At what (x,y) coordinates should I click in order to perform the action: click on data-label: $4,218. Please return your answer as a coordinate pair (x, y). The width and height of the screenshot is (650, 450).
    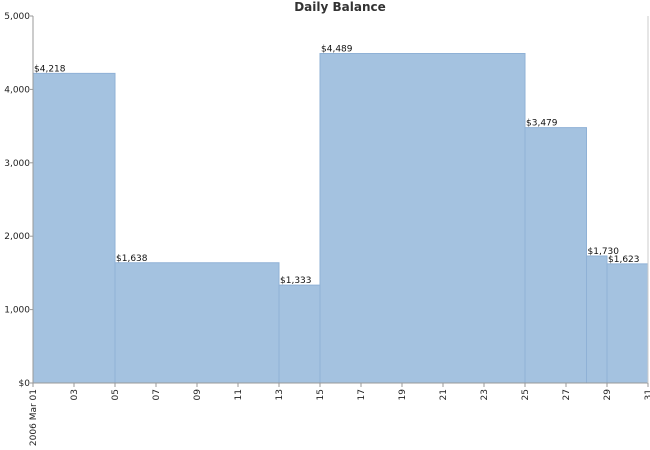
    Looking at the image, I should click on (50, 69).